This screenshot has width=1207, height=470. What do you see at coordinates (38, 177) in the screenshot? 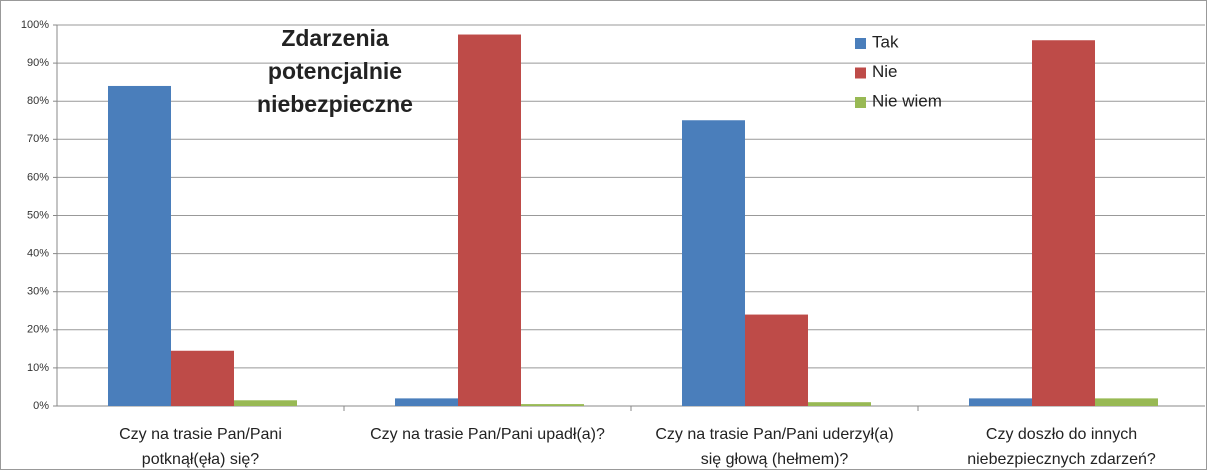
I see `y-tick-label: 60%` at bounding box center [38, 177].